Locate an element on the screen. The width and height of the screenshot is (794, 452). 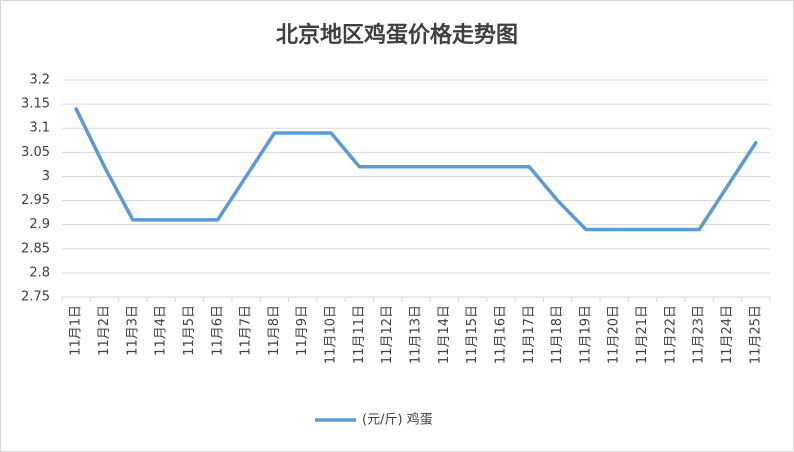
x-tick-label: 11月22日 is located at coordinates (670, 334).